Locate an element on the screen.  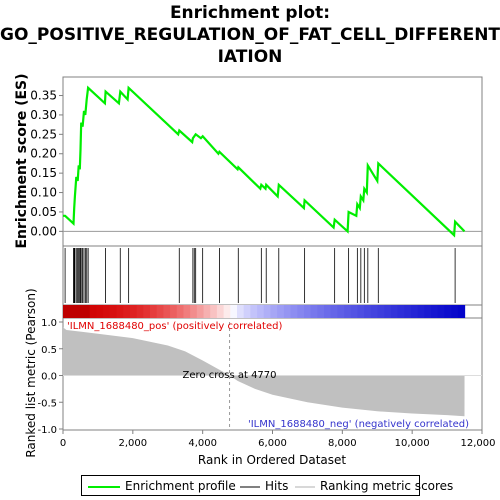
metric-x-axis-label: Rank in Ordered Dataset is located at coordinates (272, 460).